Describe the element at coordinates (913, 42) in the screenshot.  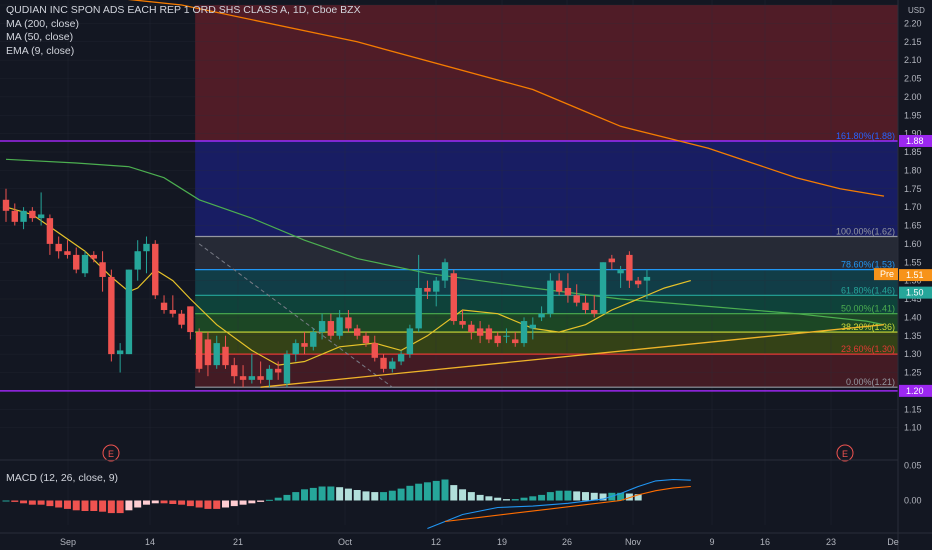
I see `price-tick-2: 2.15` at that location.